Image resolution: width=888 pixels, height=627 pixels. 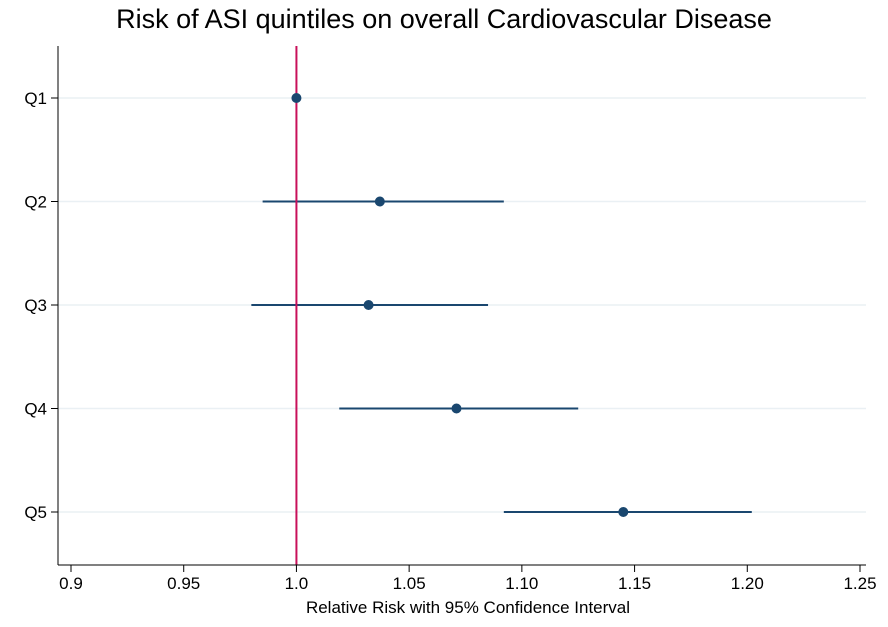 I want to click on x-tick-label: 1.15, so click(x=634, y=583).